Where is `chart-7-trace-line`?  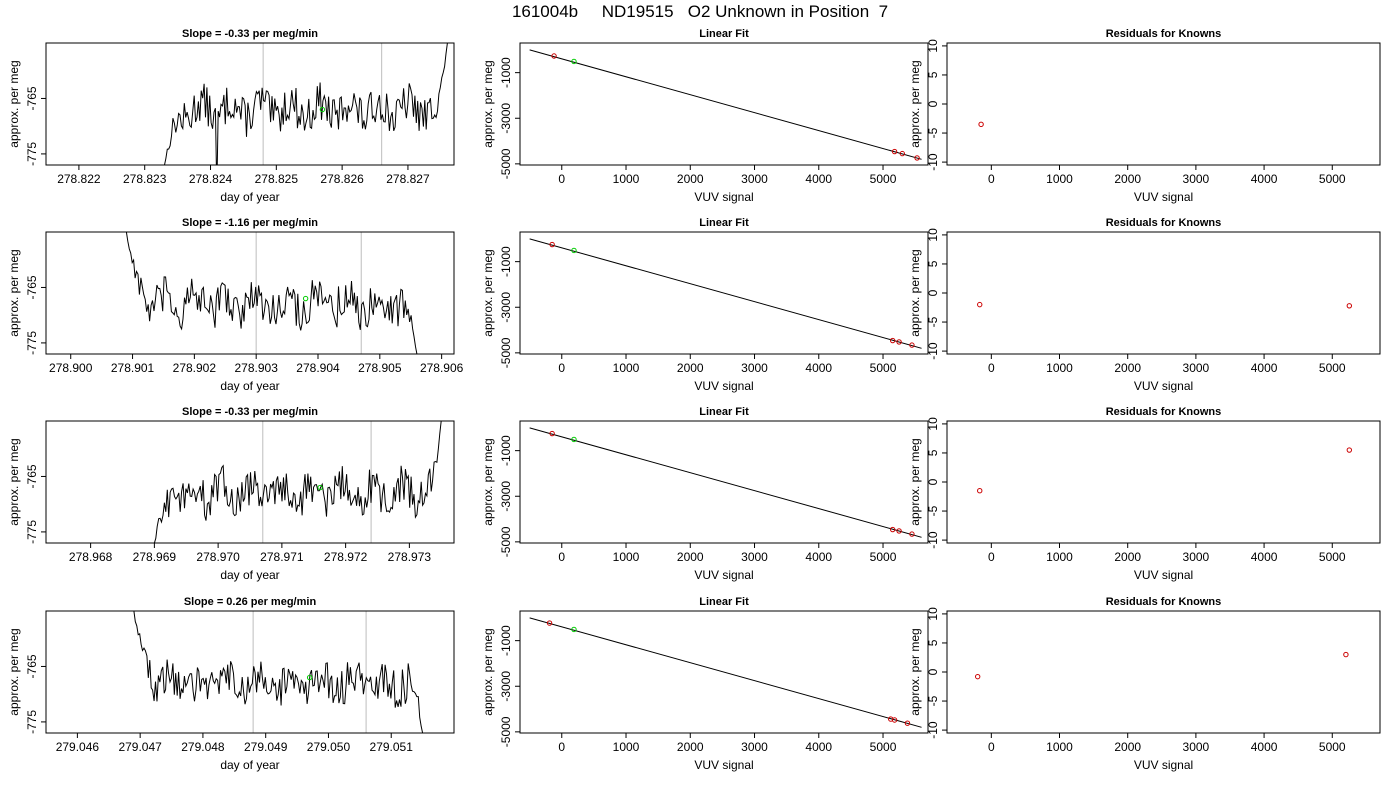 chart-7-trace-line is located at coordinates (297, 482).